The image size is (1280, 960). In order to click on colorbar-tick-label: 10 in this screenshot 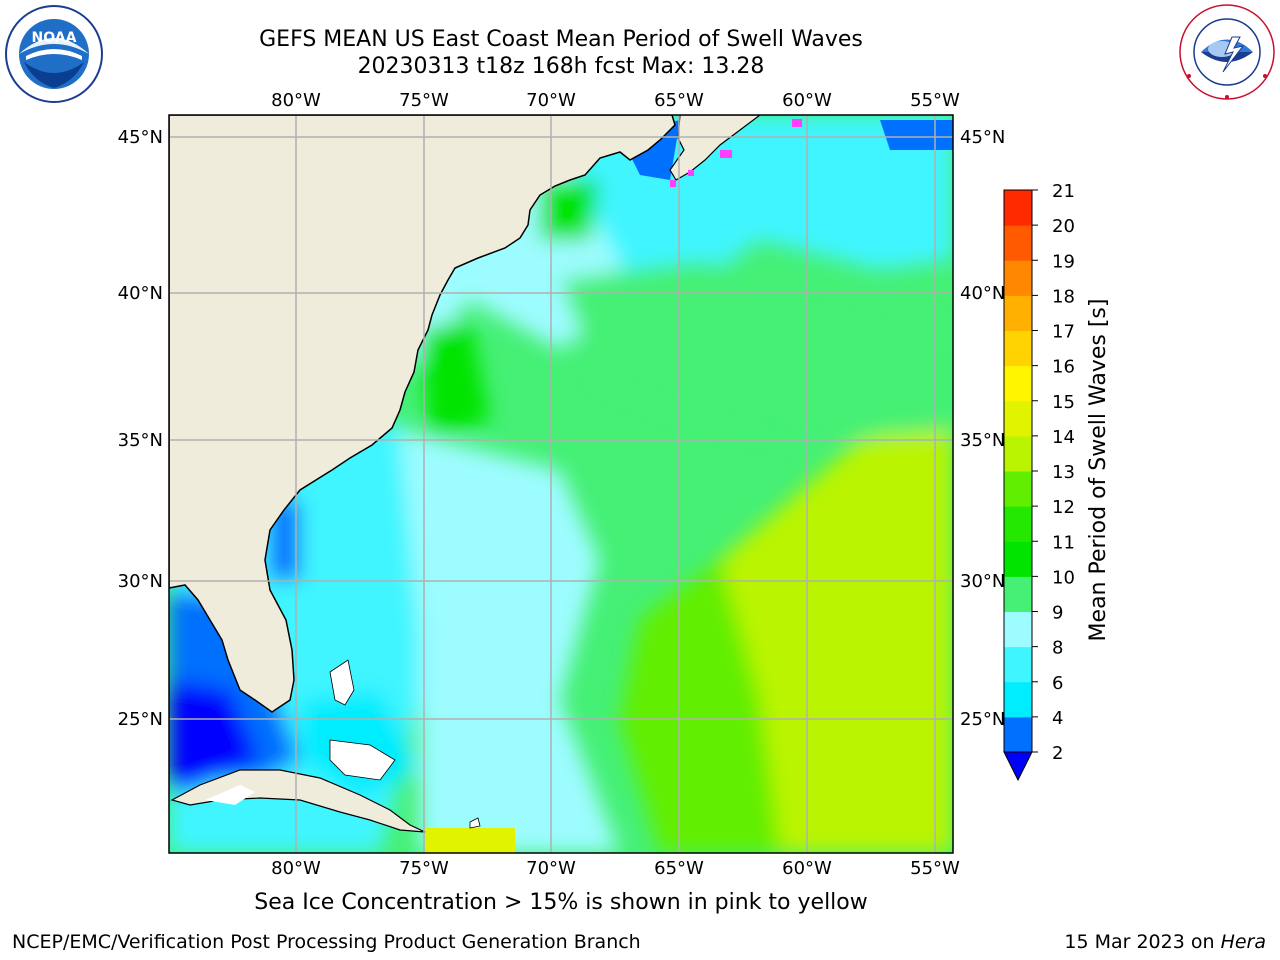, I will do `click(1063, 577)`.